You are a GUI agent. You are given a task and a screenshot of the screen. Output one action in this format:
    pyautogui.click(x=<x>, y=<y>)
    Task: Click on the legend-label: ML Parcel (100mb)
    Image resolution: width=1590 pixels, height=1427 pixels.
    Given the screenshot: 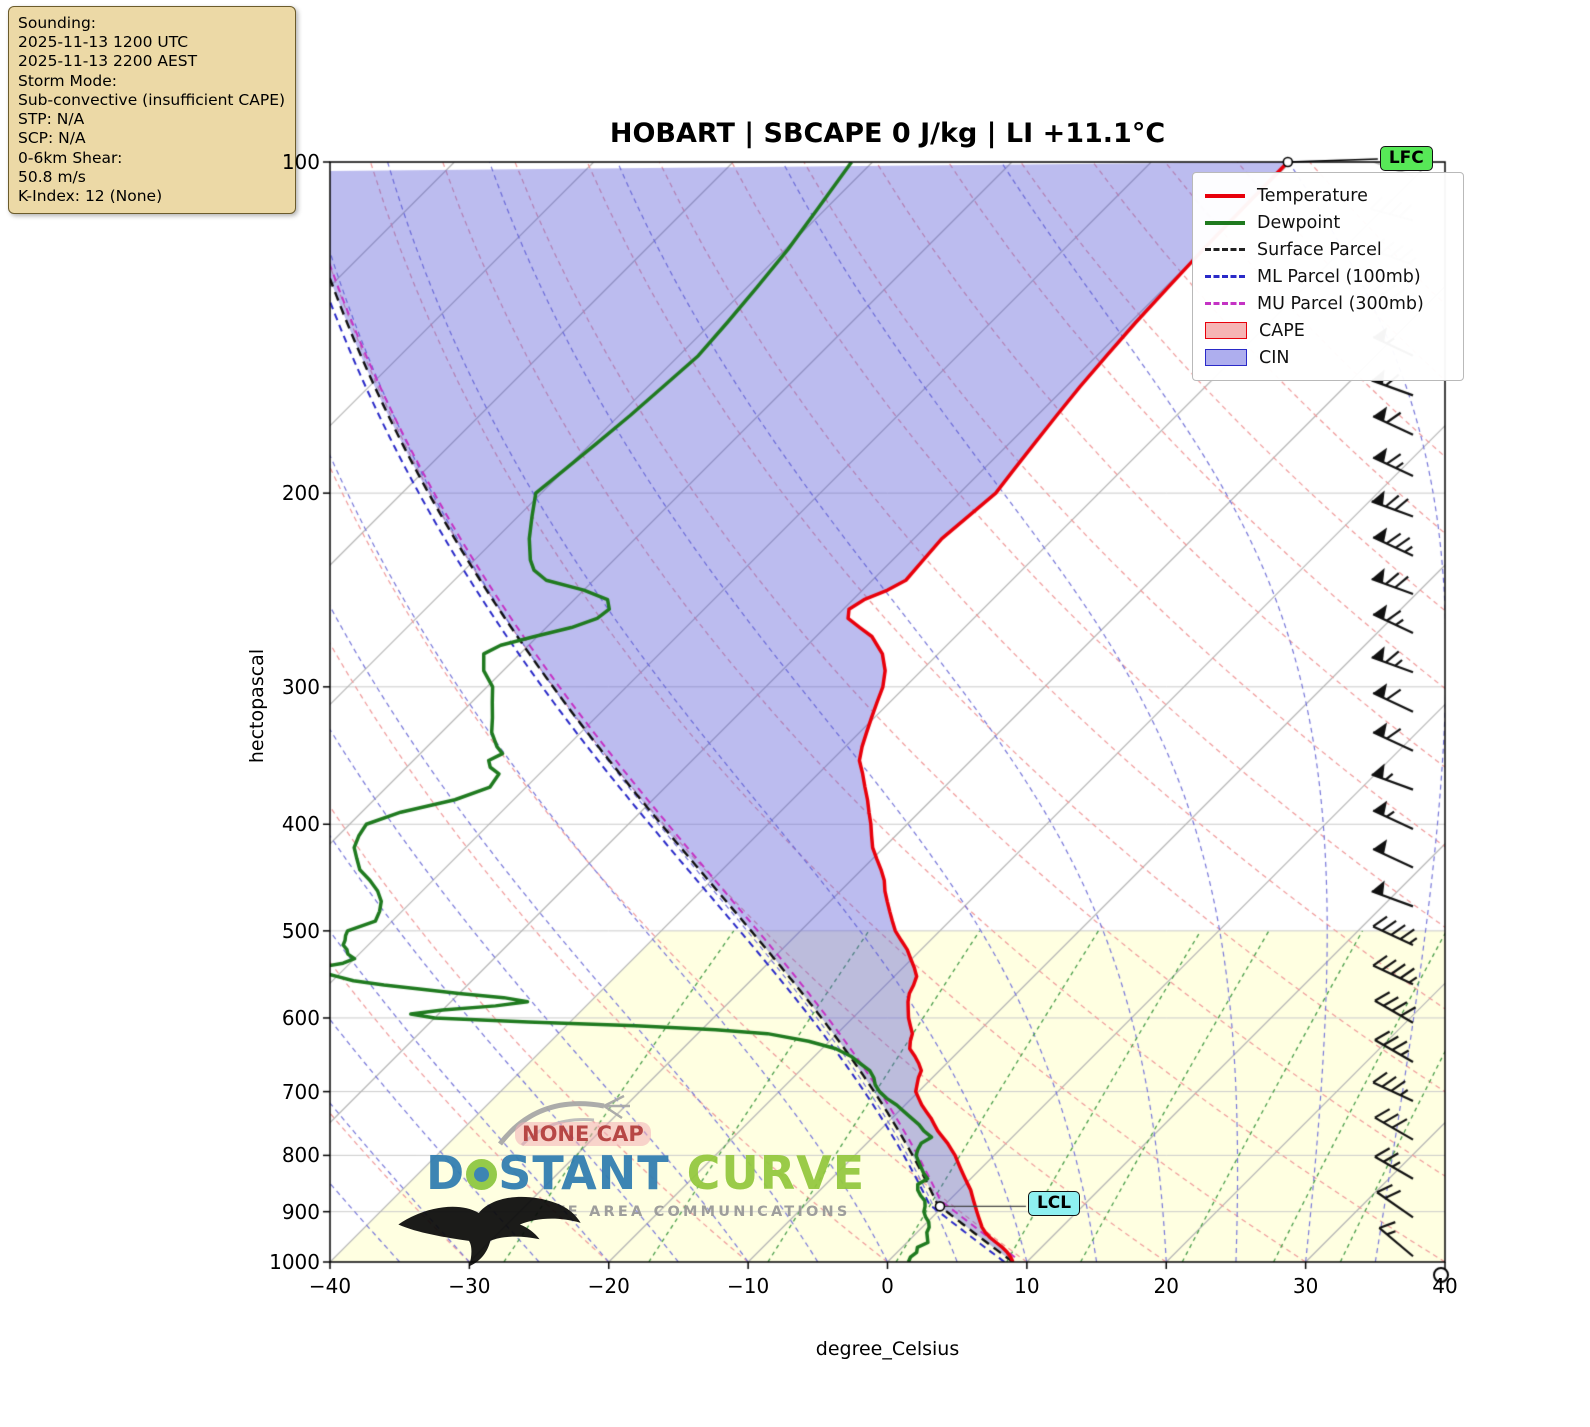 What is the action you would take?
    pyautogui.click(x=1339, y=276)
    